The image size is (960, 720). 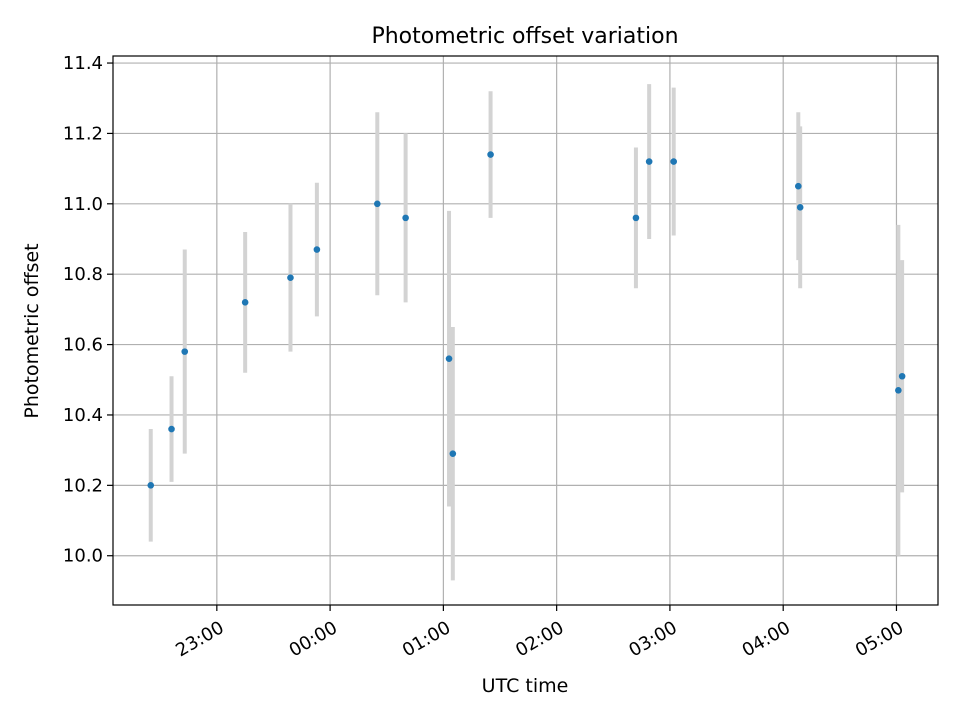 What do you see at coordinates (88, 310) in the screenshot?
I see `y-axis-ticks: 10.0 10.2 10.4 10.6 10.8 11.0 11.2 11.4` at bounding box center [88, 310].